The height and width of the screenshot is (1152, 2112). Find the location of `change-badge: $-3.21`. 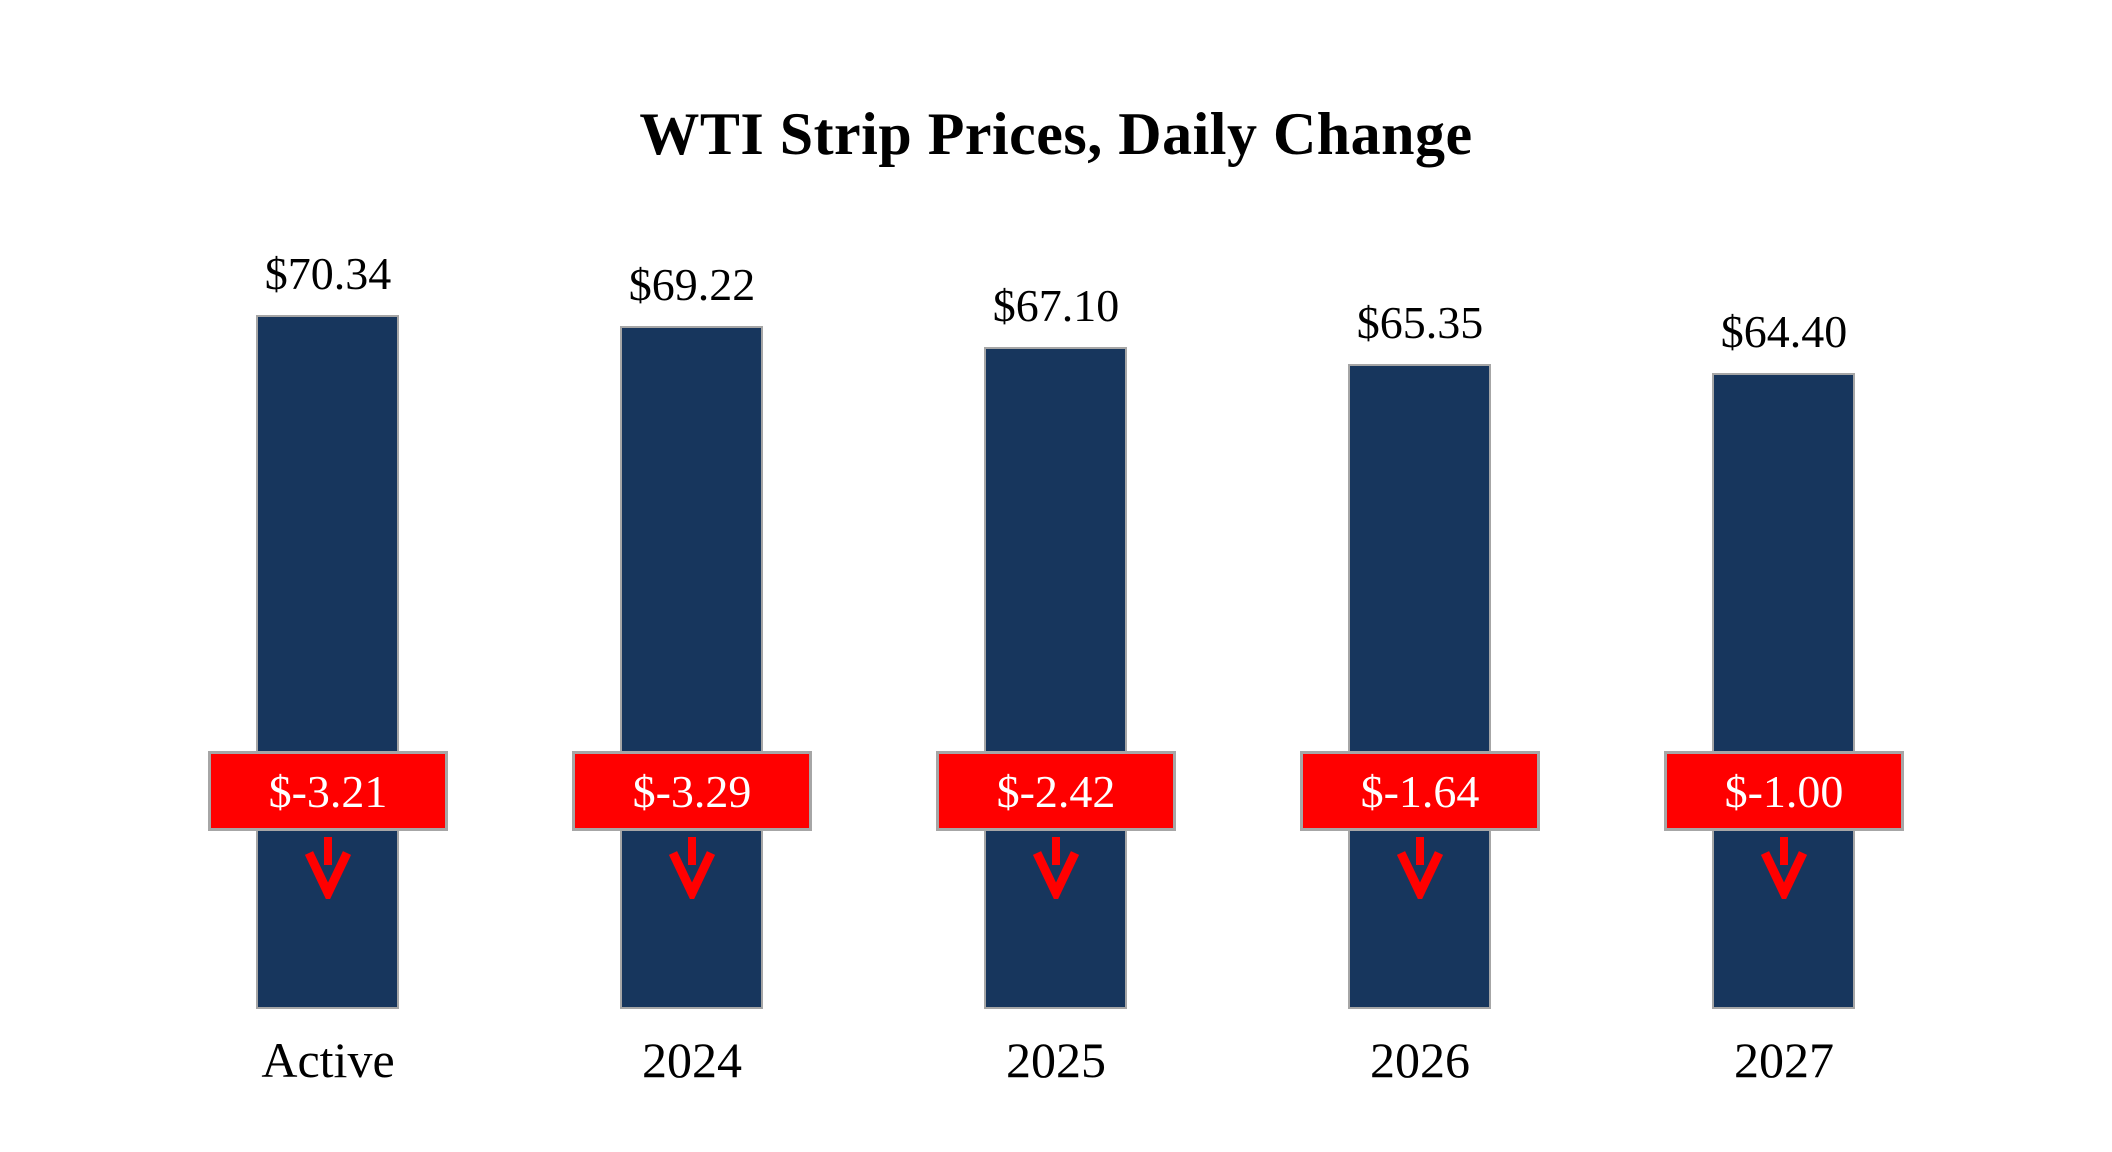

change-badge: $-3.21 is located at coordinates (328, 791).